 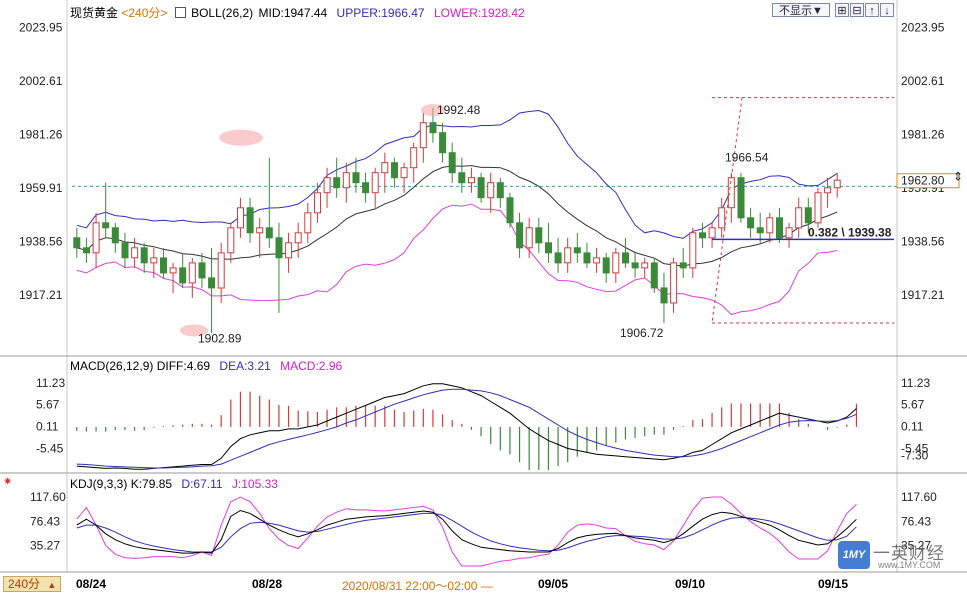 I want to click on fib-diagonal, so click(x=727, y=210).